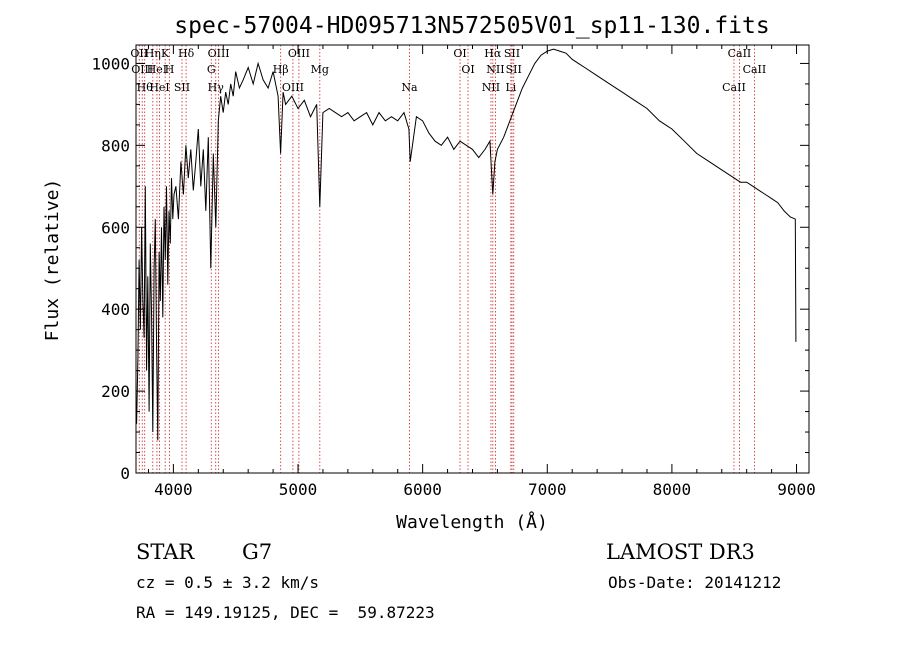  What do you see at coordinates (680, 552) in the screenshot?
I see `survey-name: LAMOST DR3` at bounding box center [680, 552].